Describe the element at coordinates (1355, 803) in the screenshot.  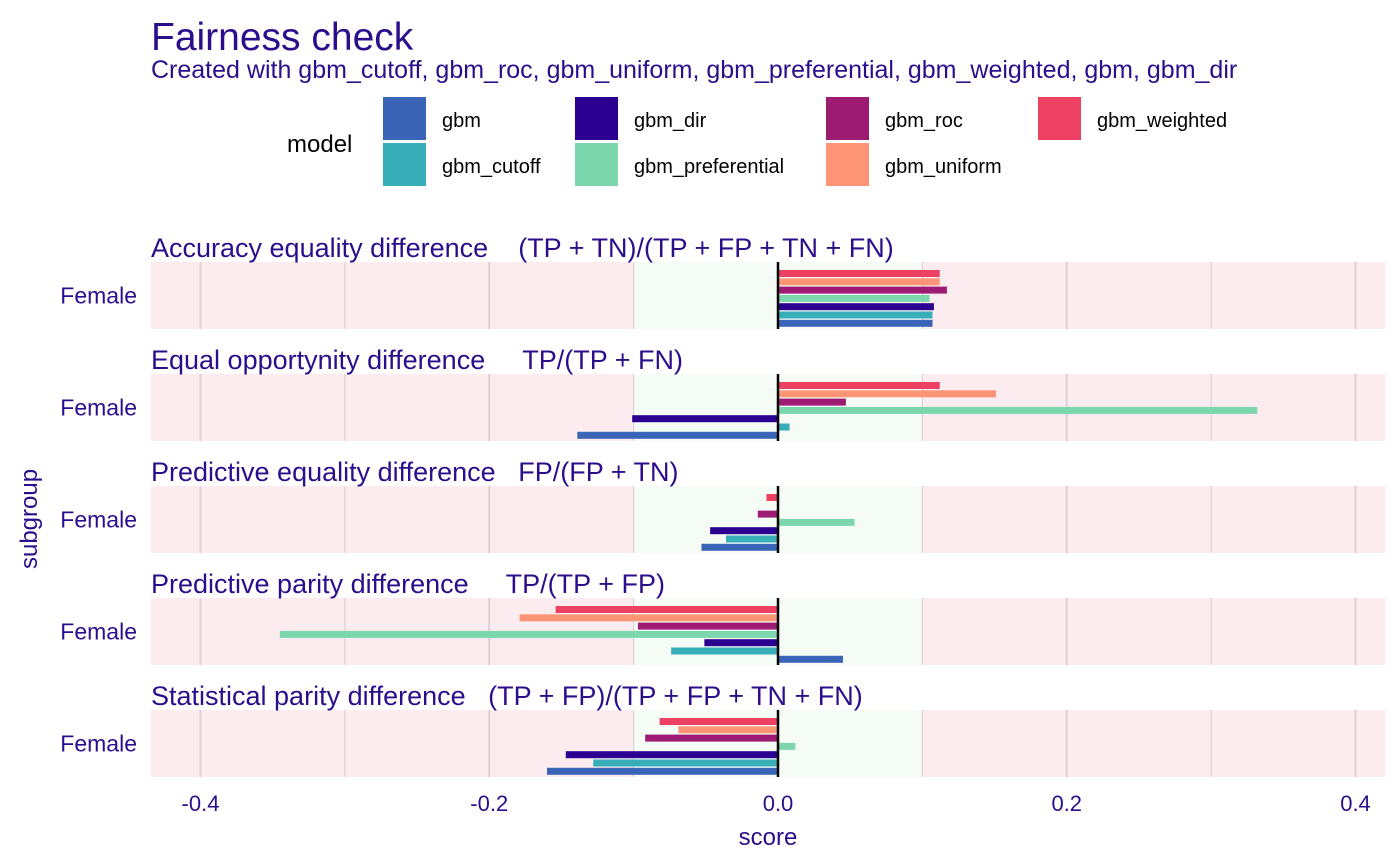
I see `x-tick-label: 0.4` at that location.